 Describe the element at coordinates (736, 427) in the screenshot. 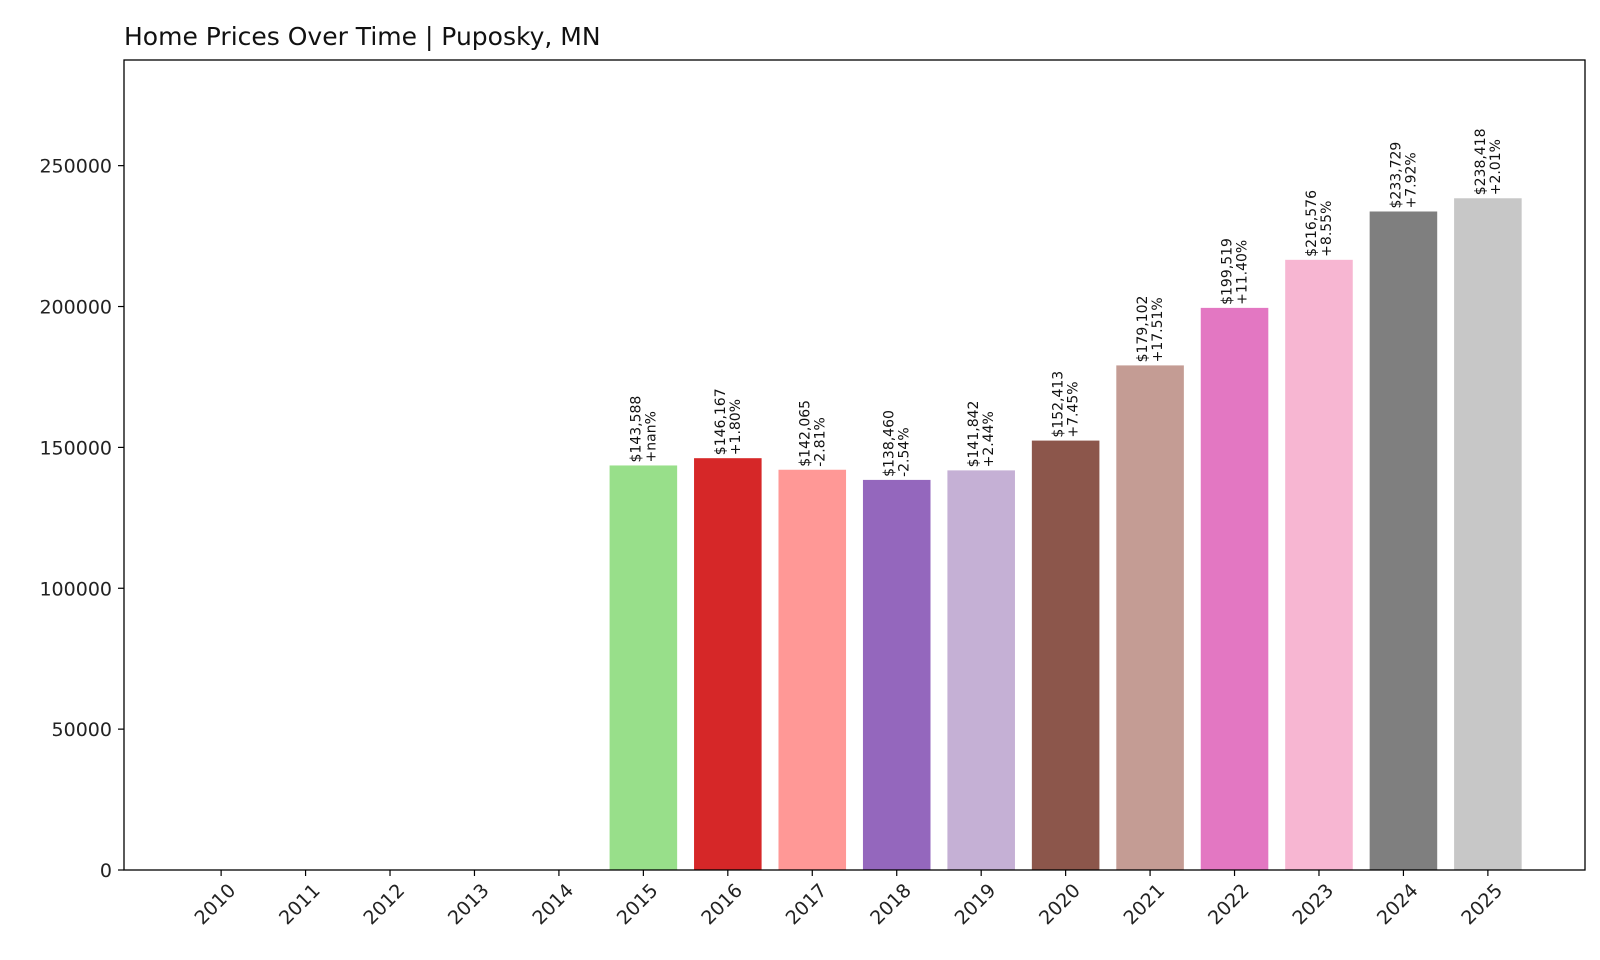

I see `bar-change-label: +1.80%` at that location.